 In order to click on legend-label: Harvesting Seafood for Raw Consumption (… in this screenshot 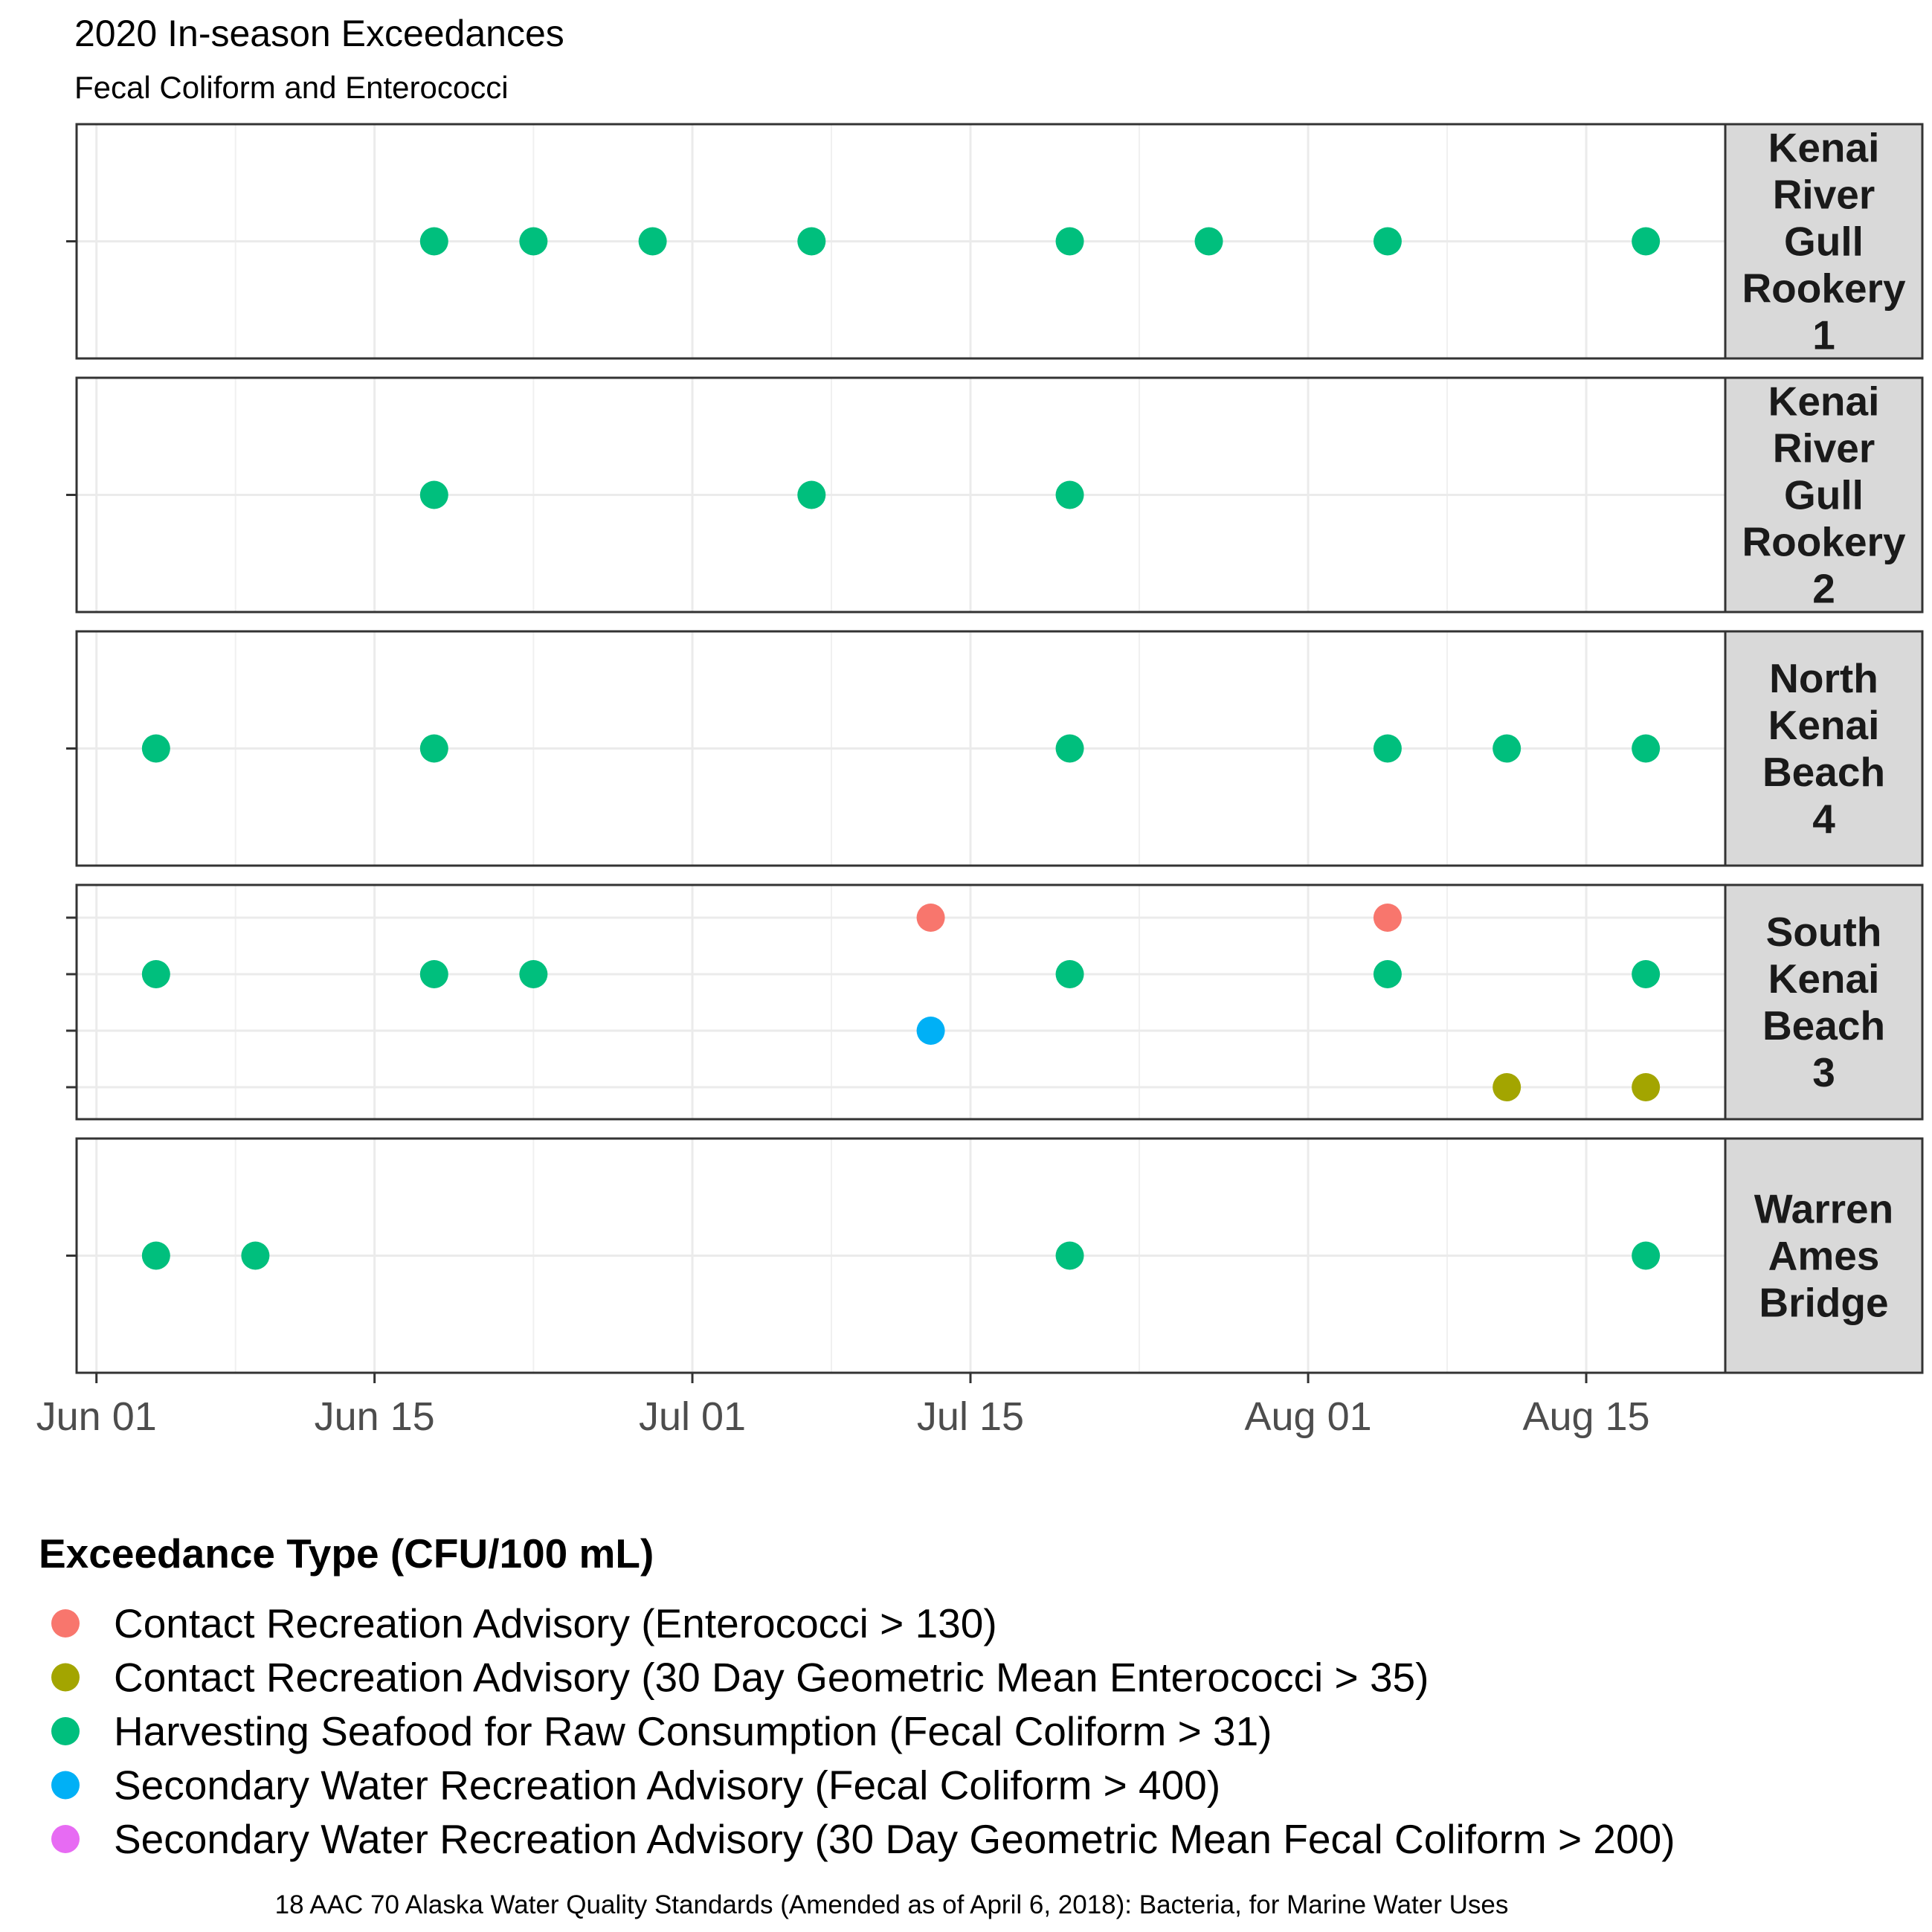, I will do `click(693, 1731)`.